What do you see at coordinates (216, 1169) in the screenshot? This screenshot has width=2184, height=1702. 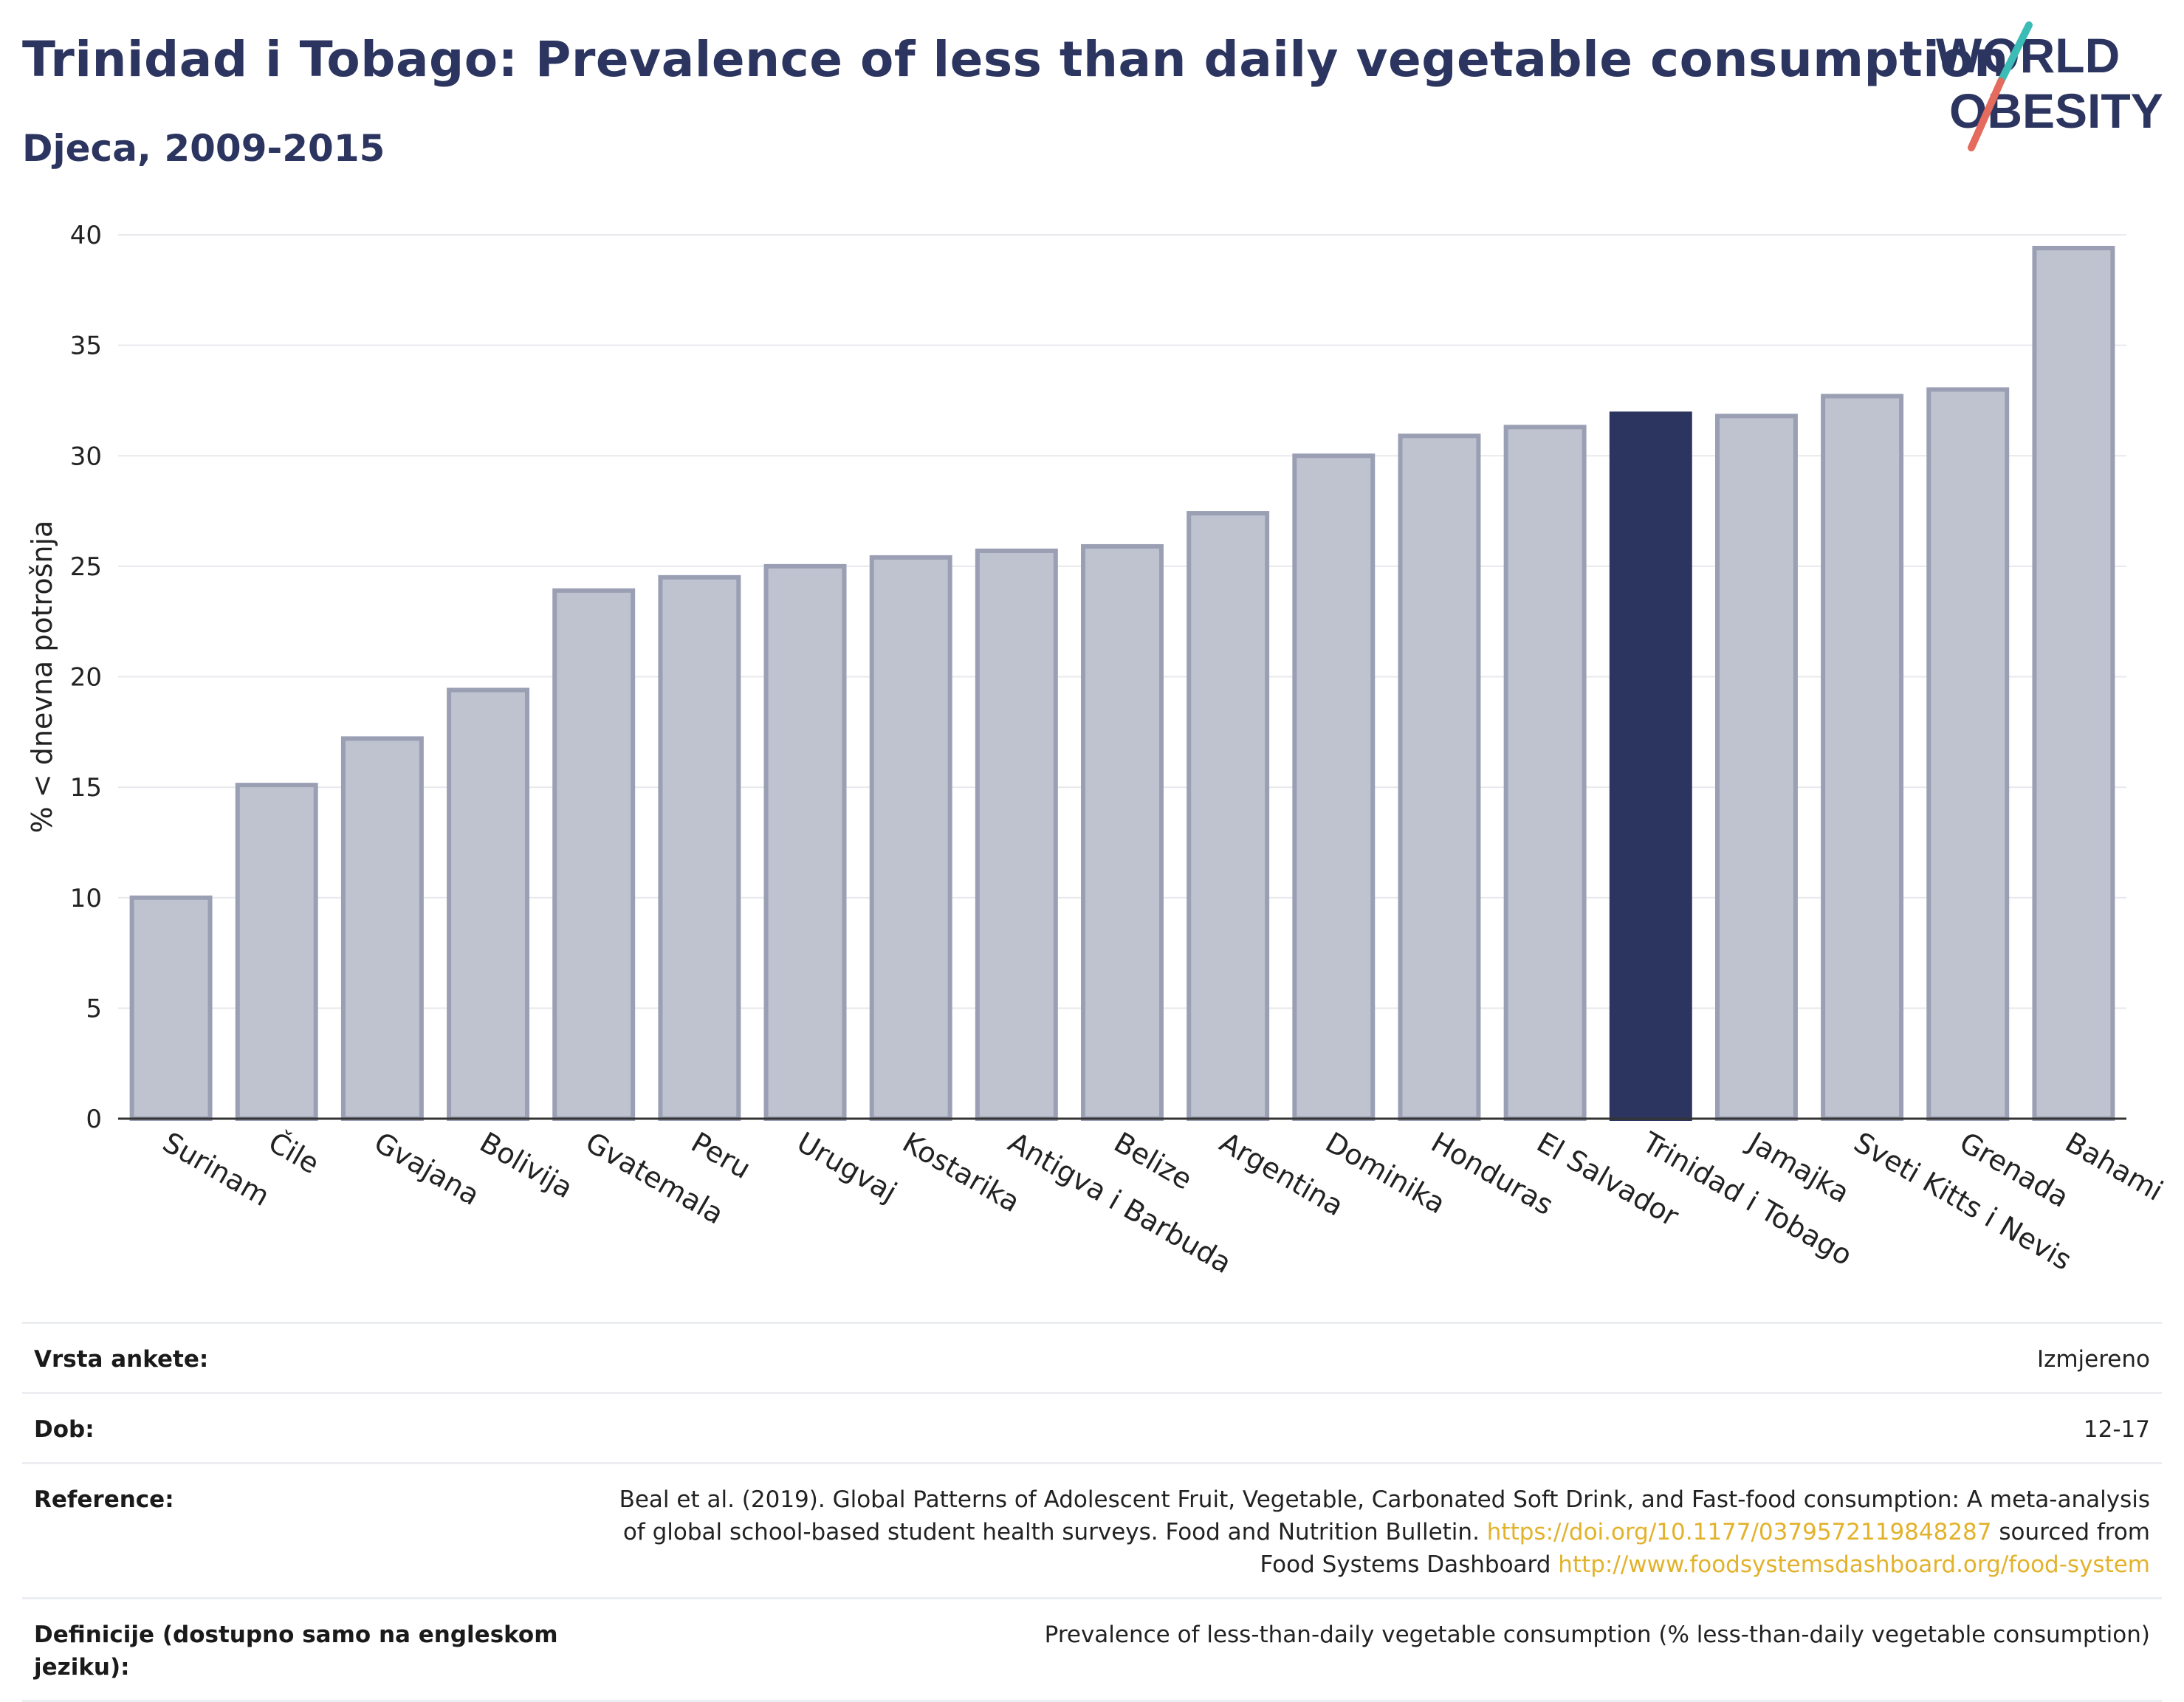 I see `x-tick-label: Surinam` at bounding box center [216, 1169].